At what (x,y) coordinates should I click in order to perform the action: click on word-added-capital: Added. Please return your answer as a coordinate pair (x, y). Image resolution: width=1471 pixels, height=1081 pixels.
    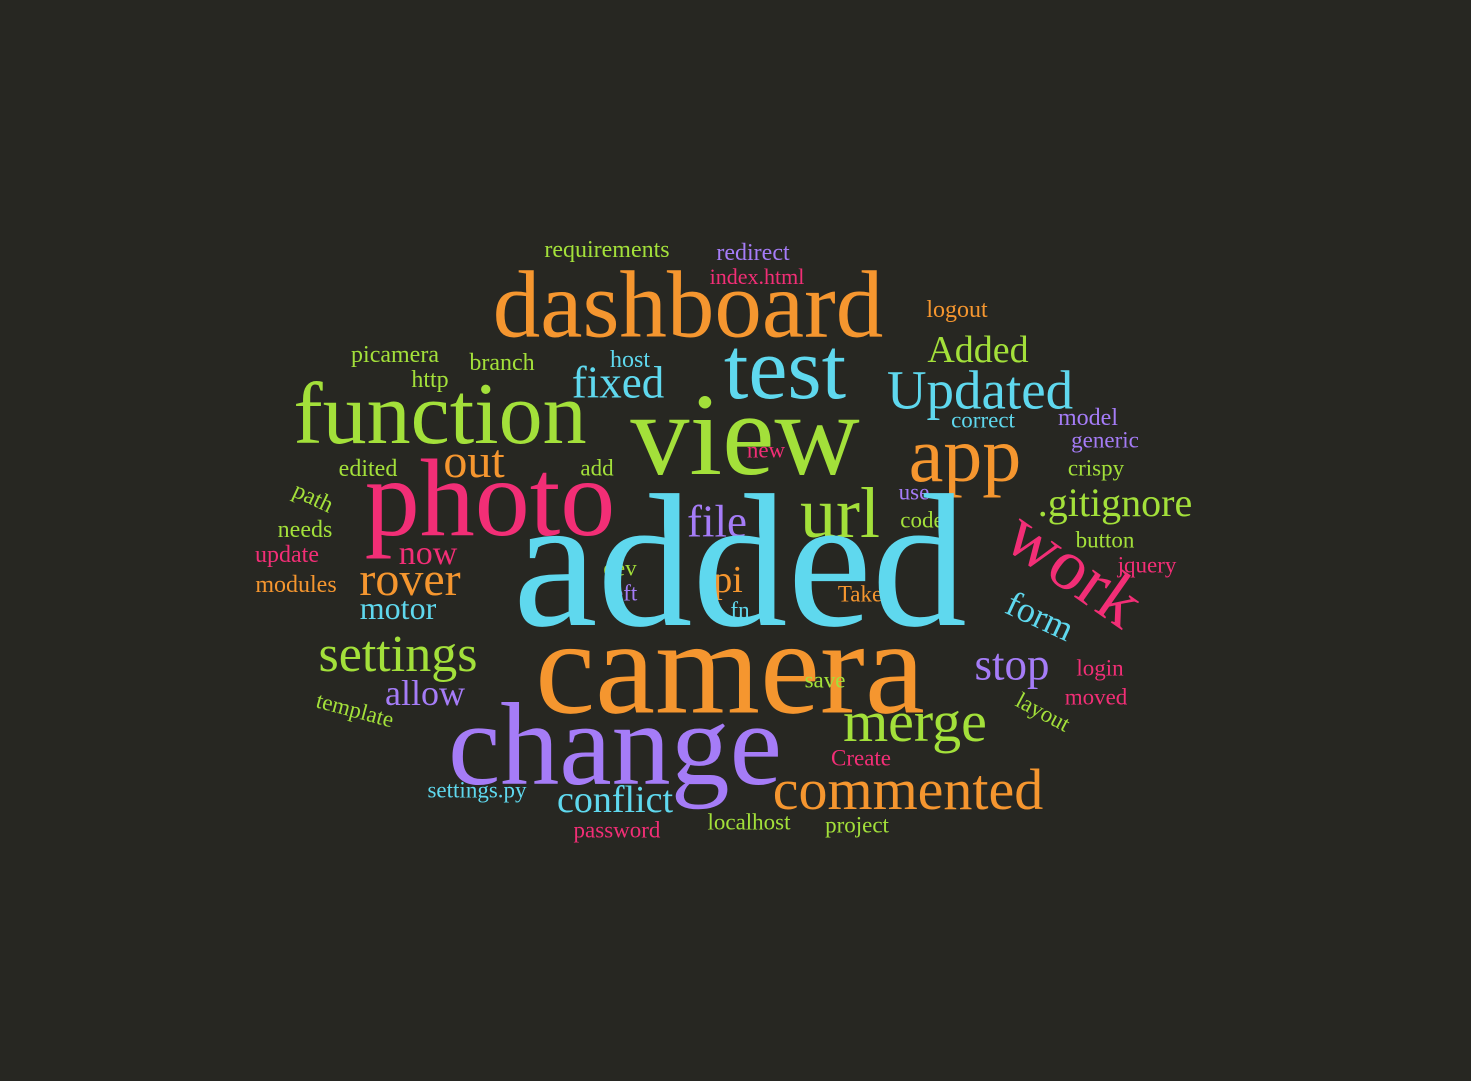
    Looking at the image, I should click on (978, 350).